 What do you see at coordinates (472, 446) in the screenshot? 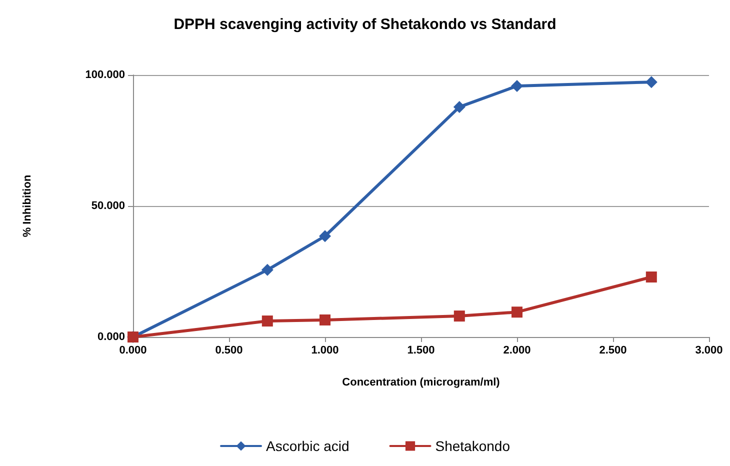
I see `legend-label: Shetakondo` at bounding box center [472, 446].